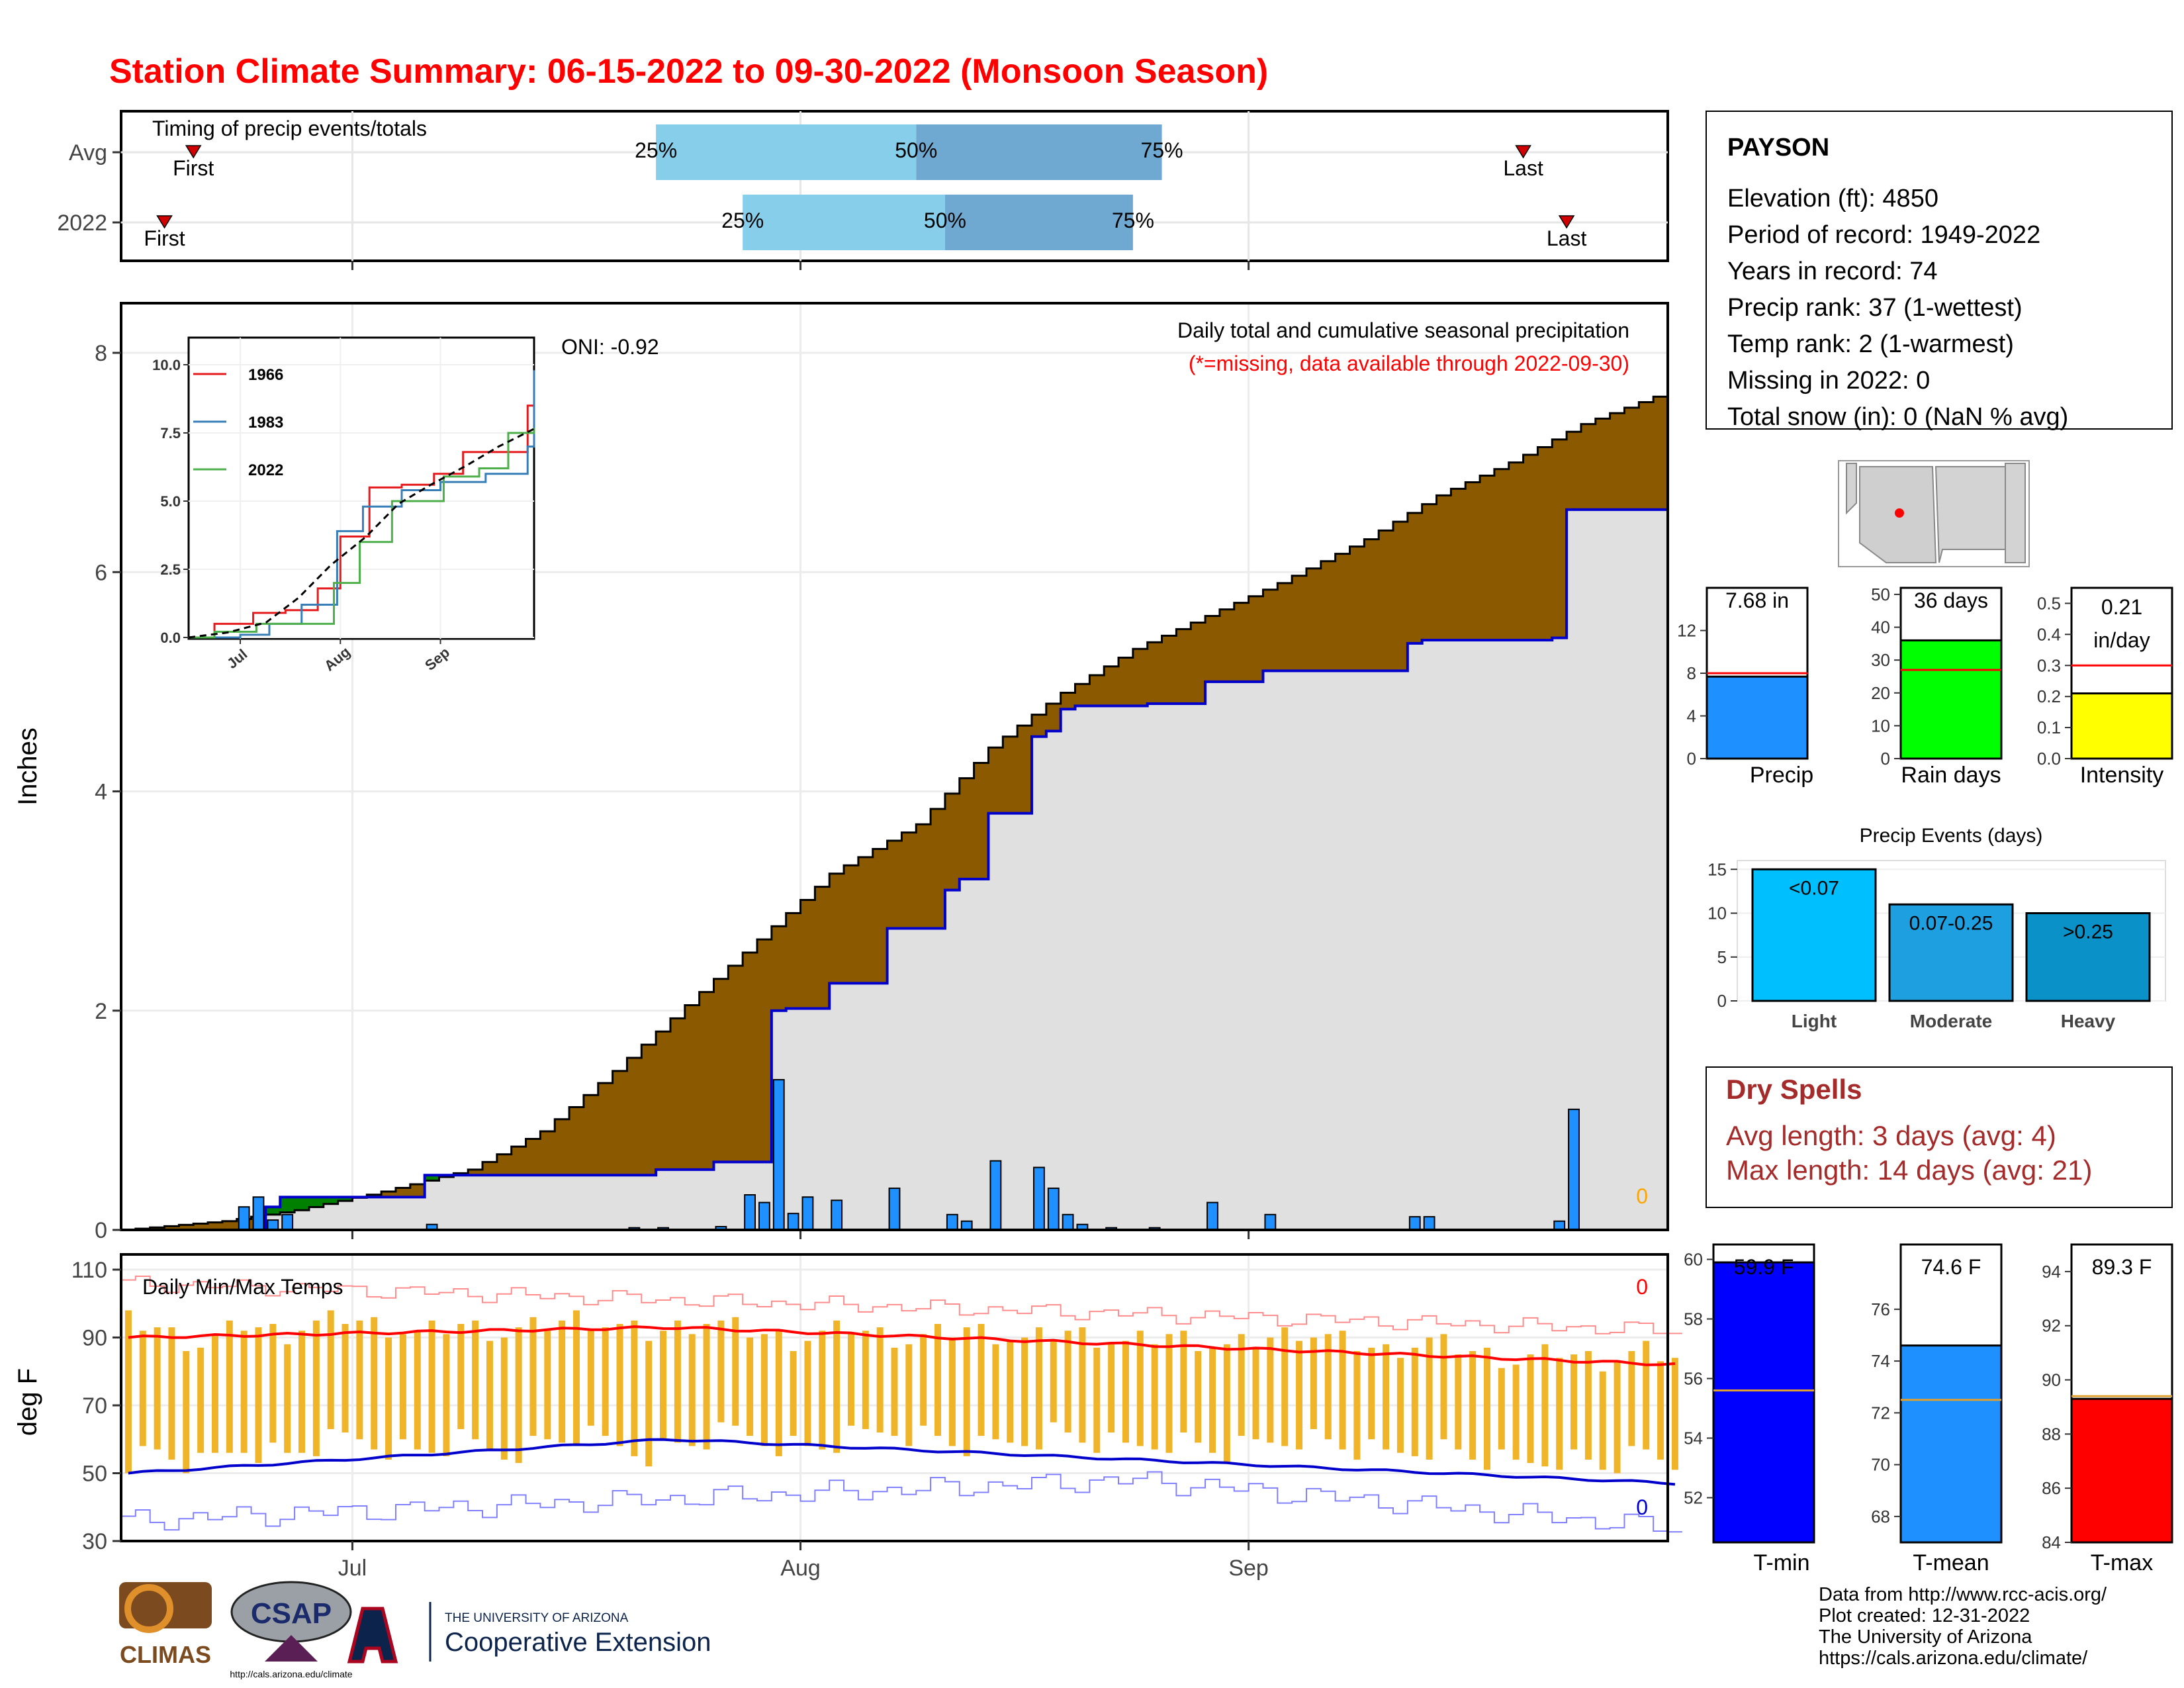  I want to click on station-temp-rank: Temp rank: 2 (1-warmest), so click(1871, 344).